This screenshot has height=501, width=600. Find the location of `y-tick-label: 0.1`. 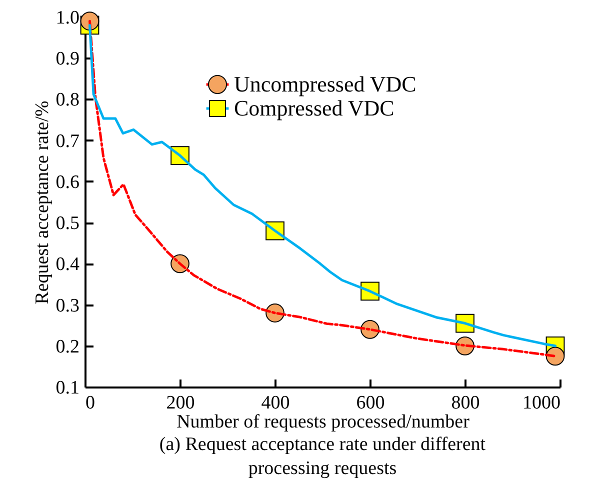

y-tick-label: 0.1 is located at coordinates (68, 388).